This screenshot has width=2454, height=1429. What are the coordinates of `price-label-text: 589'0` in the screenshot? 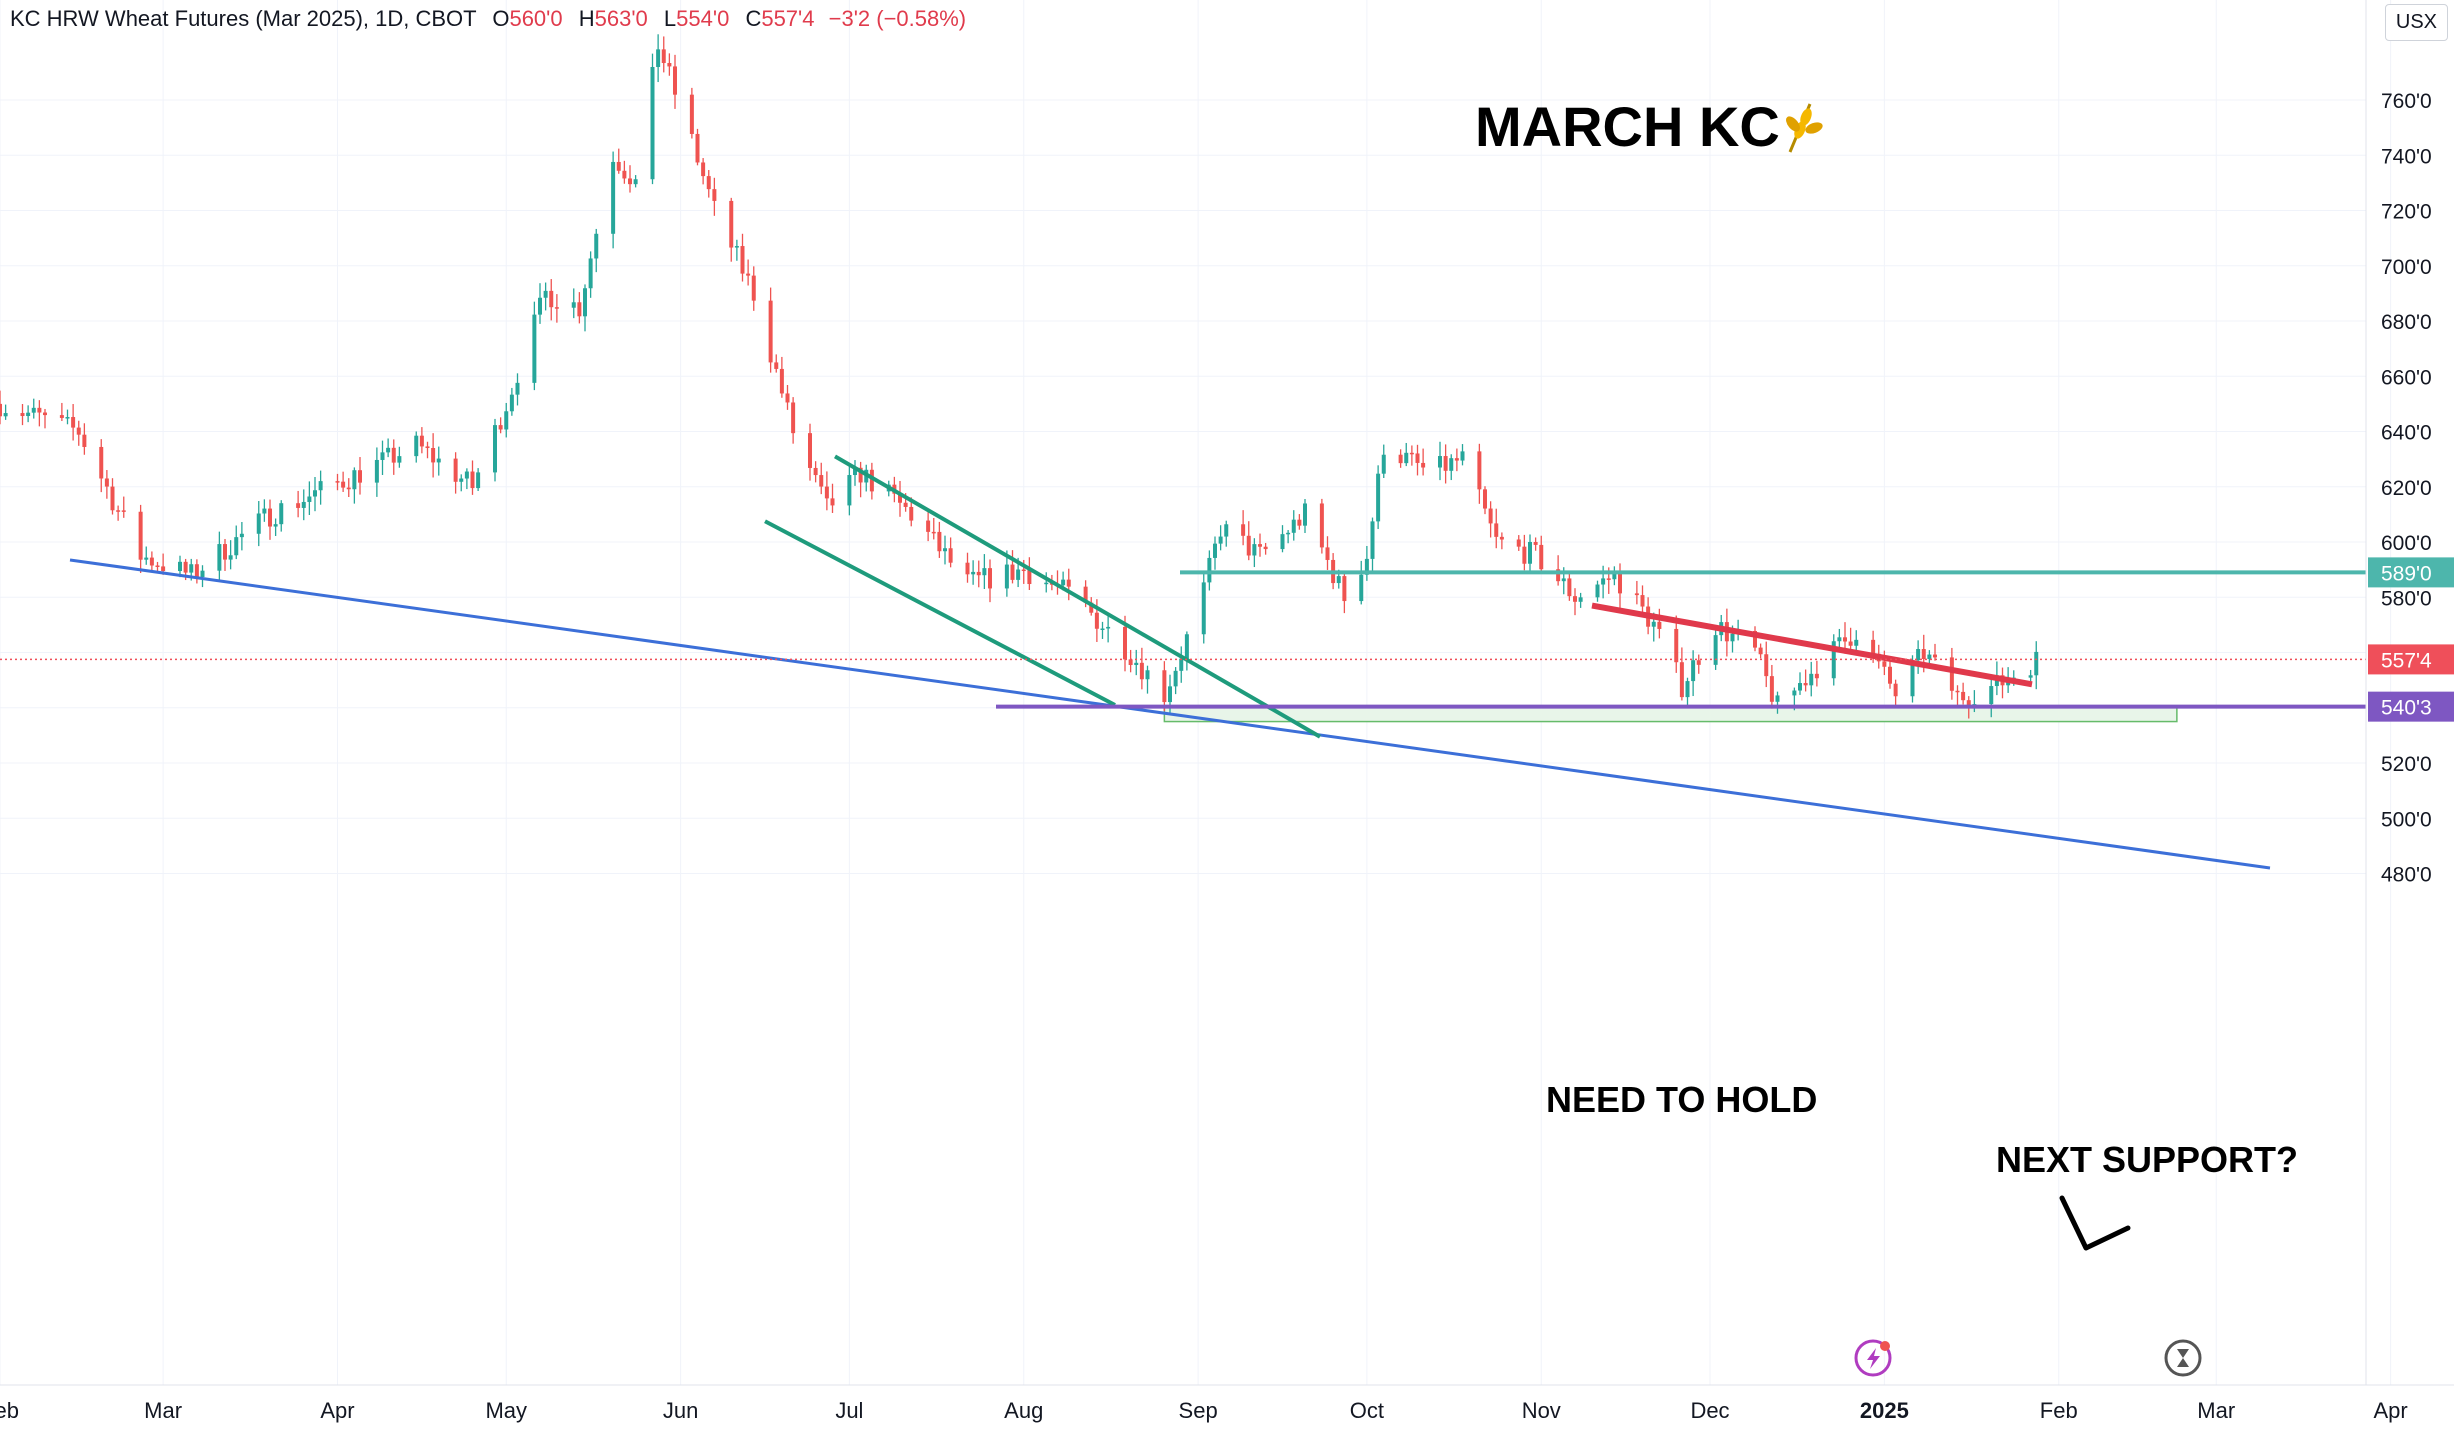 It's located at (2406, 573).